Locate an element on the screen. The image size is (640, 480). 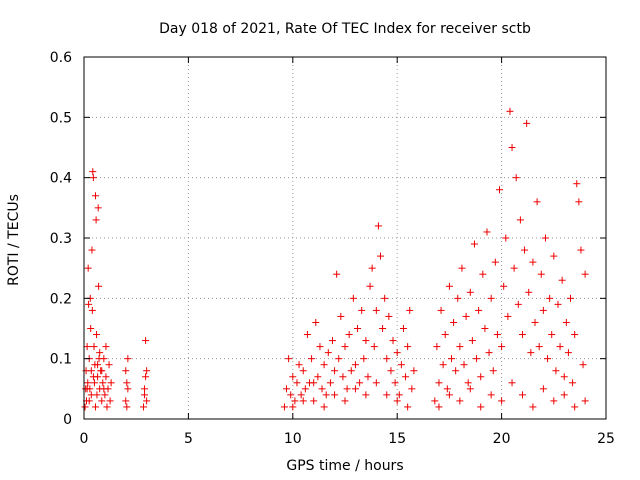
y-axis-label: ROTI / TECUs is located at coordinates (14, 240).